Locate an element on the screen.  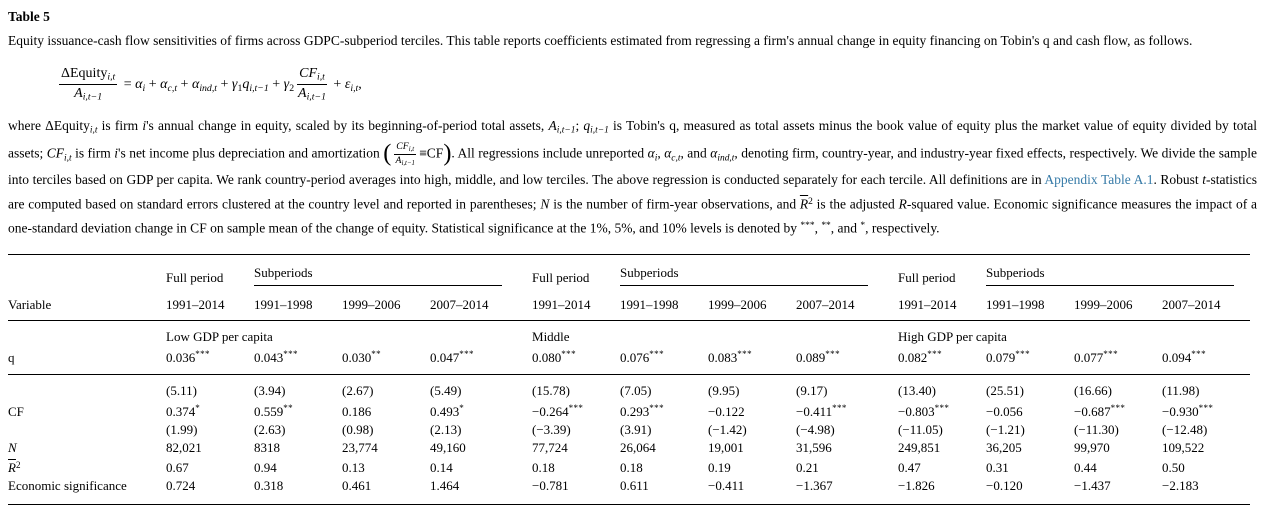
value-cell: (9.95) is located at coordinates (724, 391).